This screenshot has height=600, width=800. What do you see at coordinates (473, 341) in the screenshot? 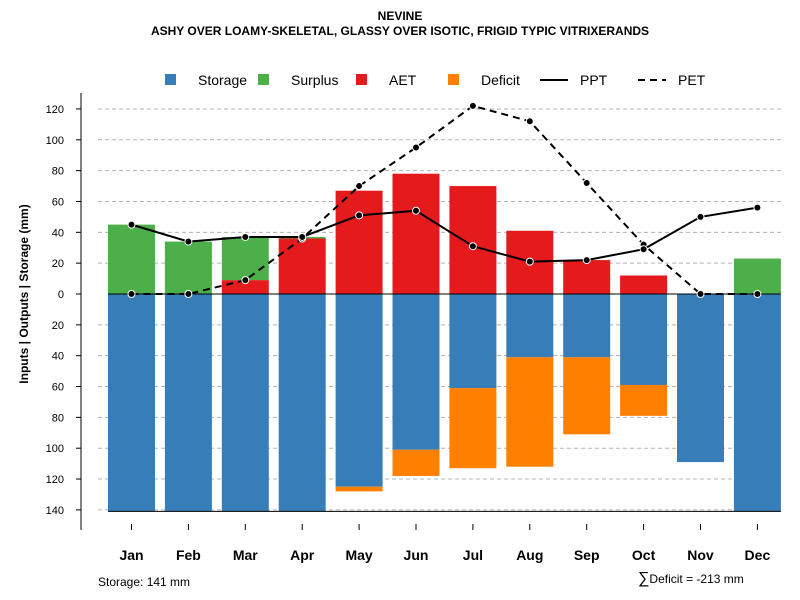
I see `bar-storage-jul` at bounding box center [473, 341].